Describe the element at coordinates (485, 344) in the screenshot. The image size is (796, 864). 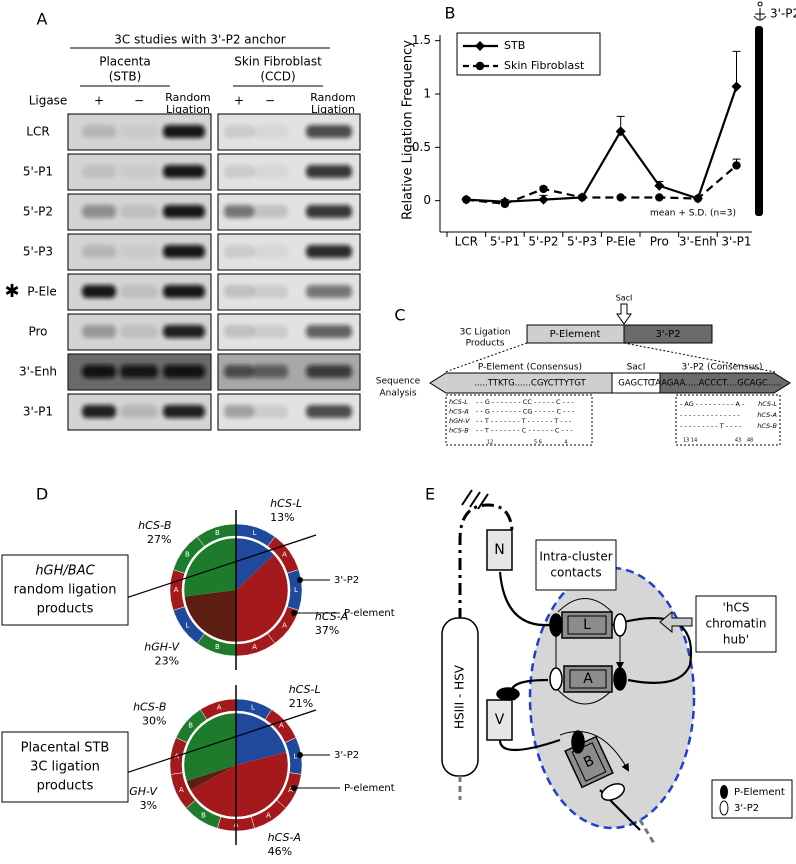
I see `products-label: Products` at that location.